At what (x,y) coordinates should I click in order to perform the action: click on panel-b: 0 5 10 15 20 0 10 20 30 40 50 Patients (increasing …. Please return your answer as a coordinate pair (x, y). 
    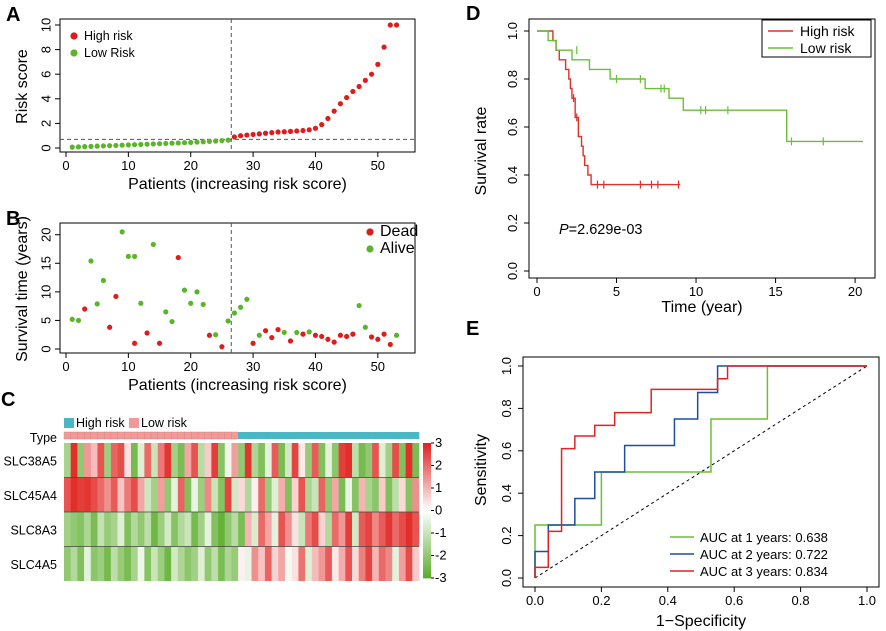
    Looking at the image, I should click on (212, 301).